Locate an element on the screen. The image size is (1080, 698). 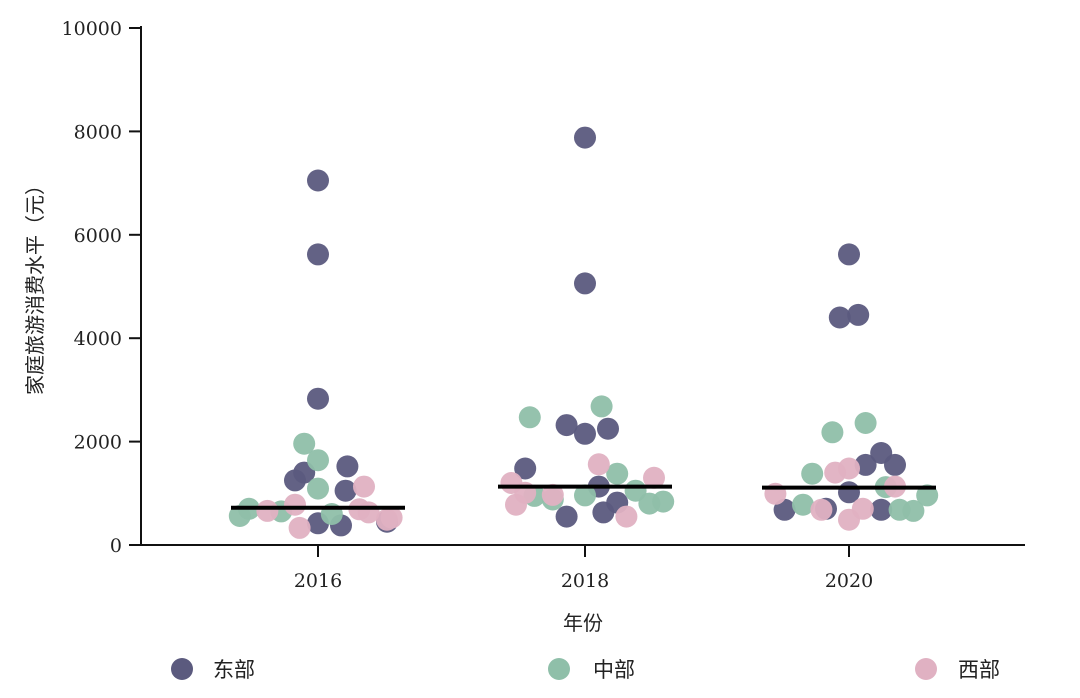
y-tick-label: 0 is located at coordinates (116, 546).